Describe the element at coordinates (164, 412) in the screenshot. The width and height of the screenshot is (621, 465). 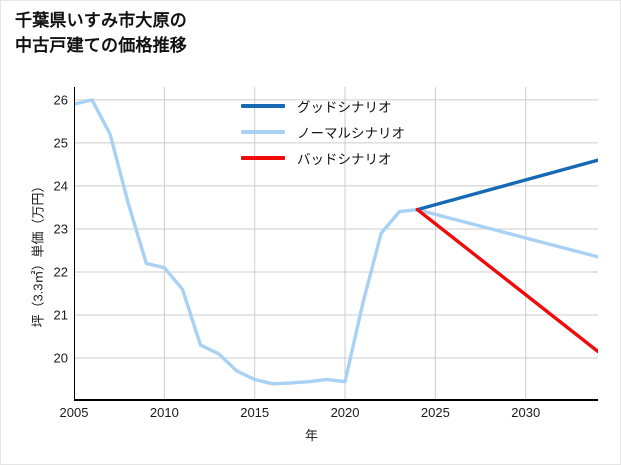
I see `x-tick-label: 2010` at that location.